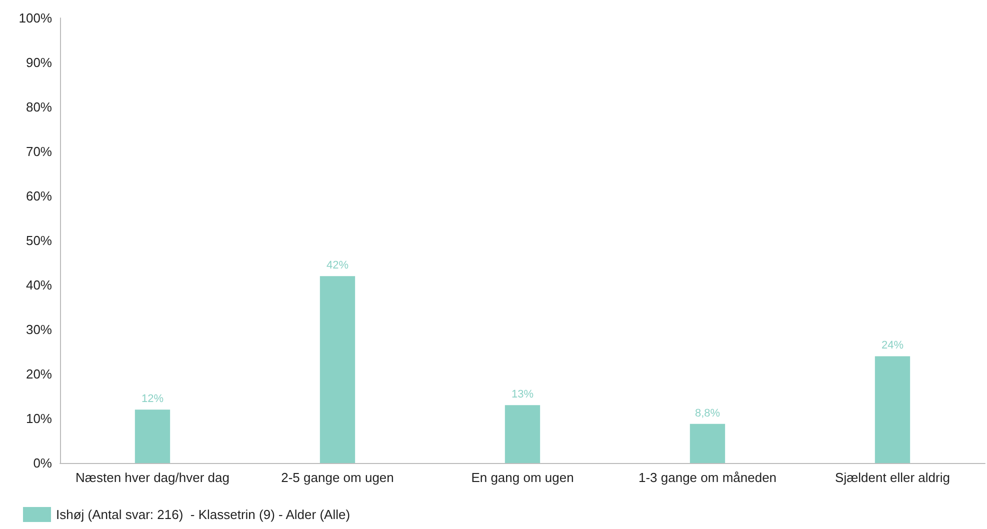 This screenshot has height=529, width=987. What do you see at coordinates (39, 374) in the screenshot?
I see `y-tick-label: 20%` at bounding box center [39, 374].